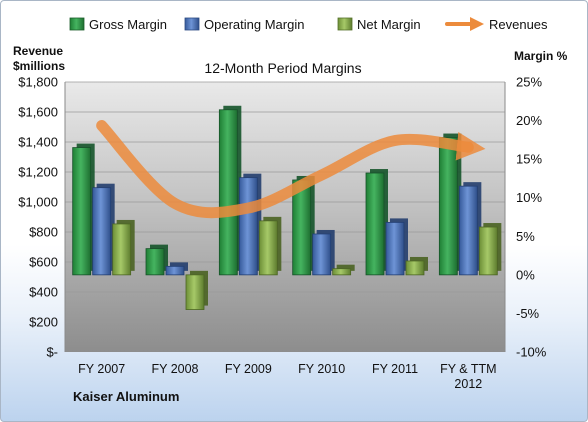  I want to click on right-axis-title: Margin %, so click(541, 56).